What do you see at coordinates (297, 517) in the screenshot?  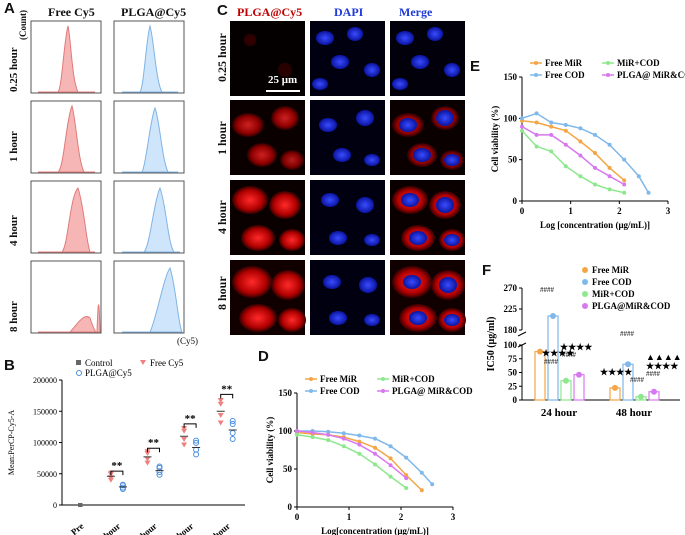 I see `x-tick-label: 0` at bounding box center [297, 517].